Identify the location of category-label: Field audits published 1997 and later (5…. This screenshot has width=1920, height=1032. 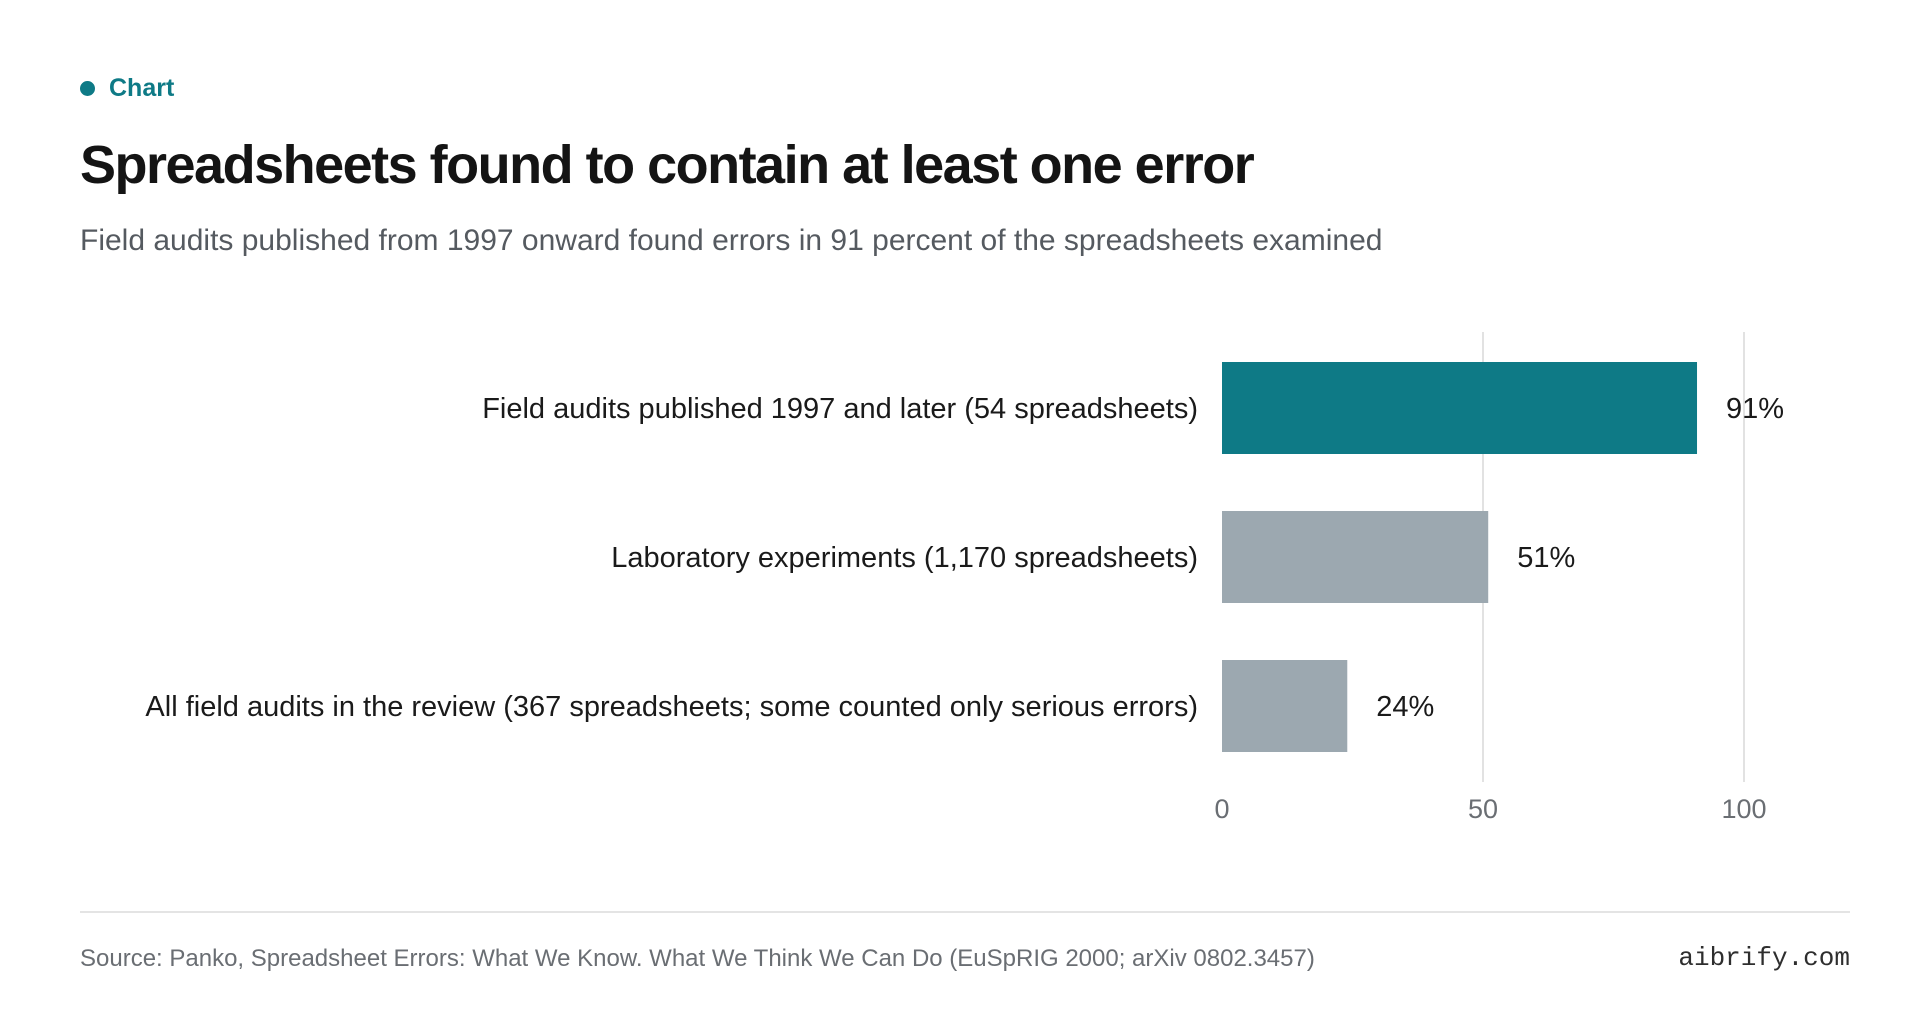
(840, 409).